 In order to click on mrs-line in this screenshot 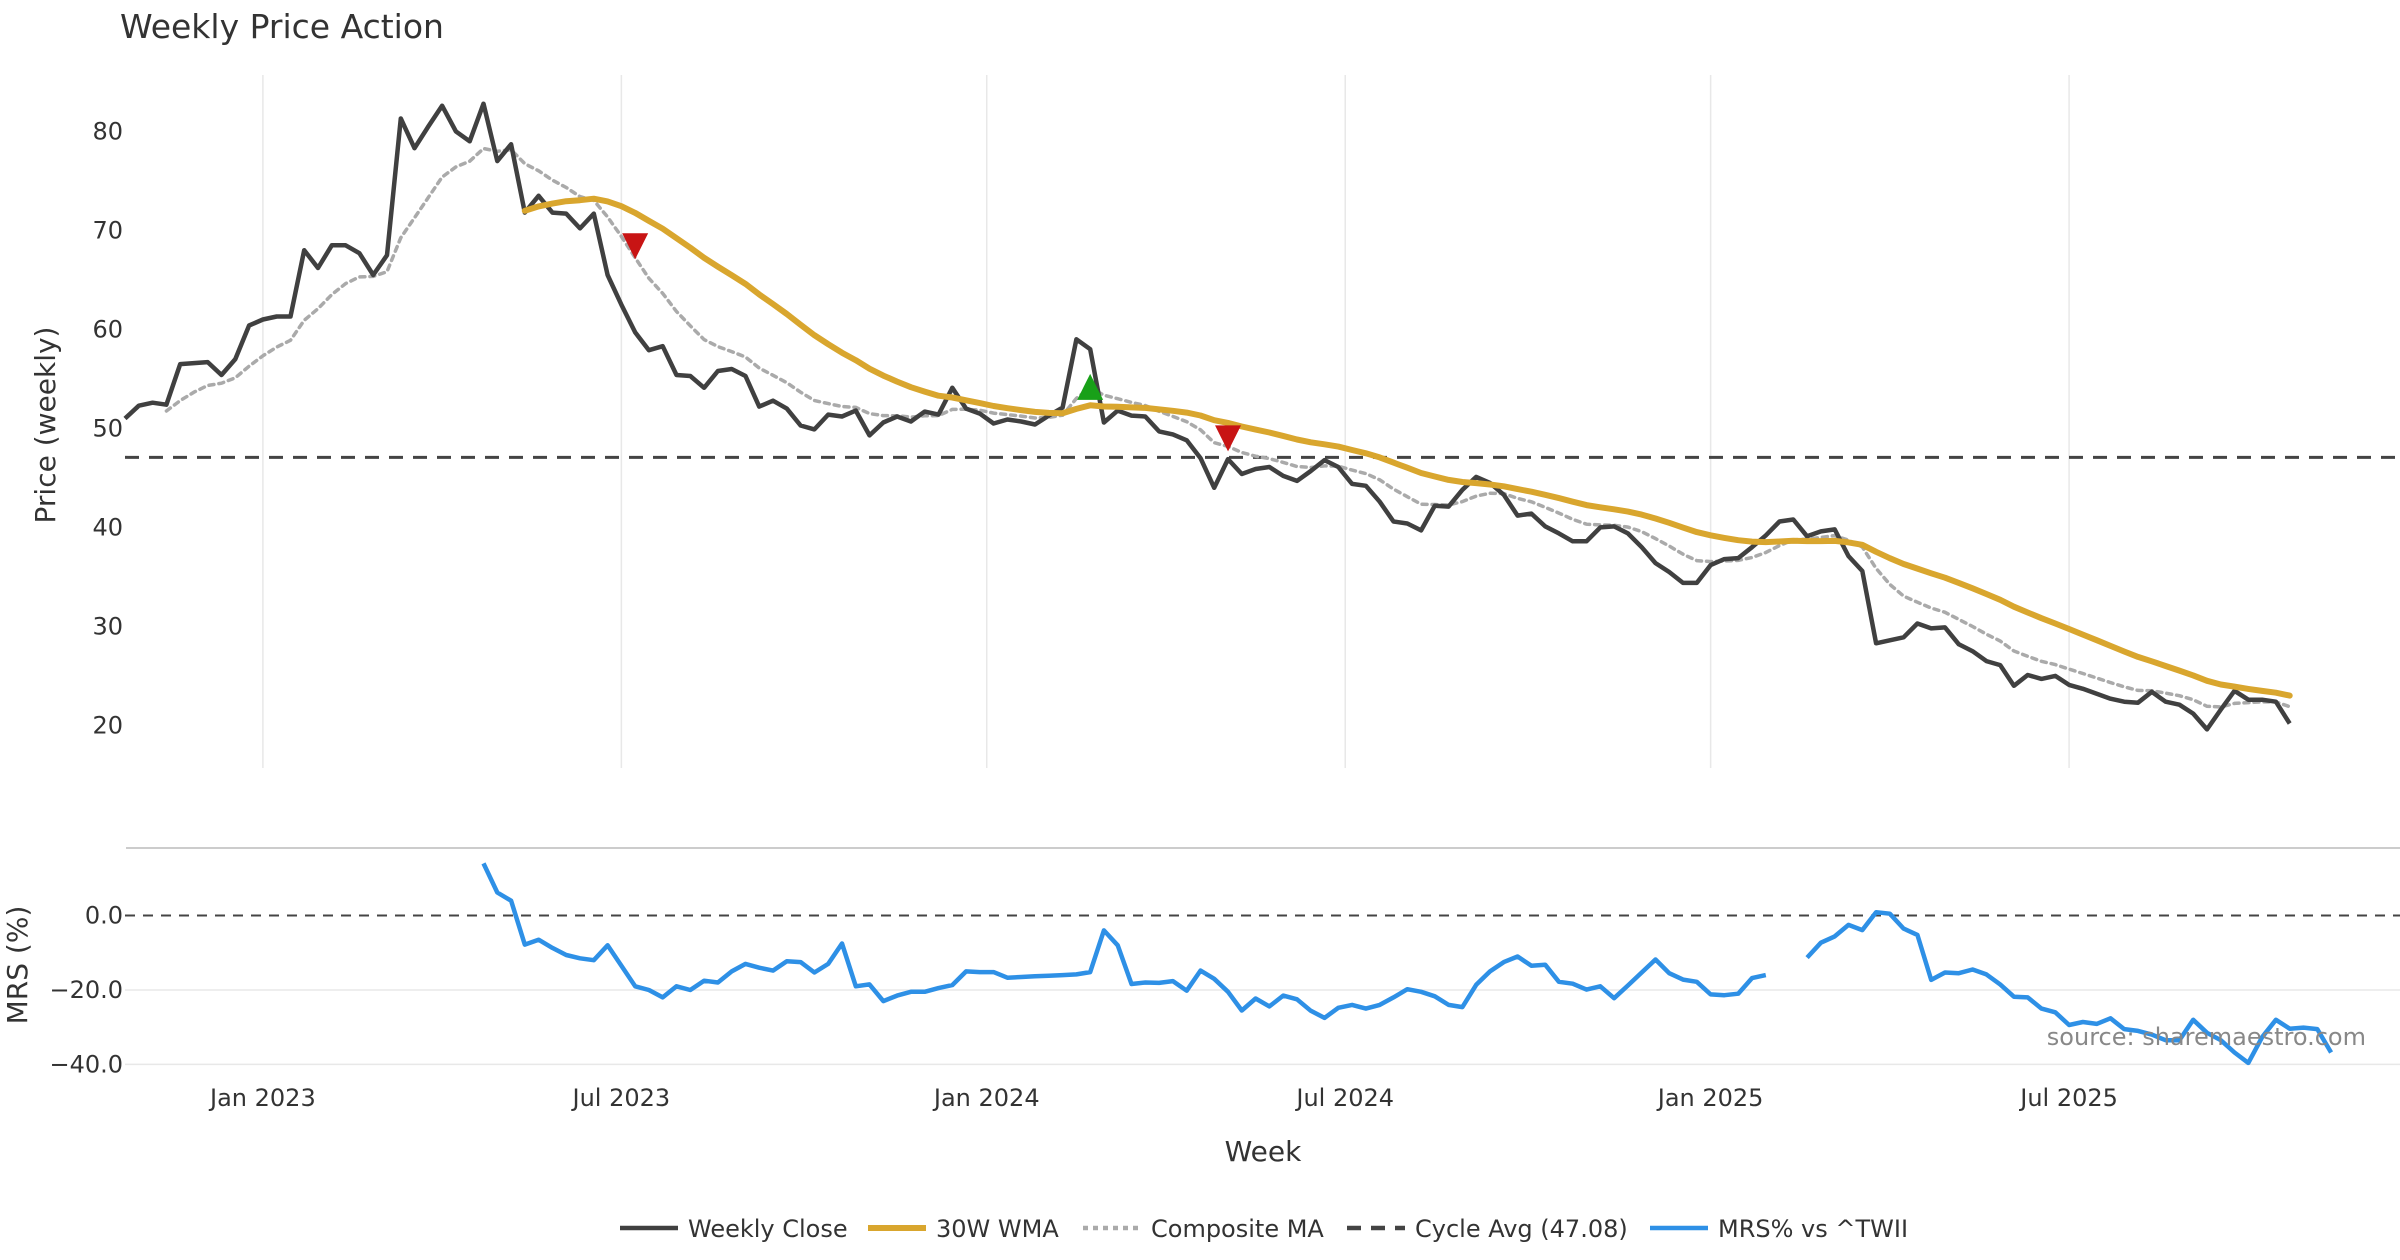, I will do `click(1407, 964)`.